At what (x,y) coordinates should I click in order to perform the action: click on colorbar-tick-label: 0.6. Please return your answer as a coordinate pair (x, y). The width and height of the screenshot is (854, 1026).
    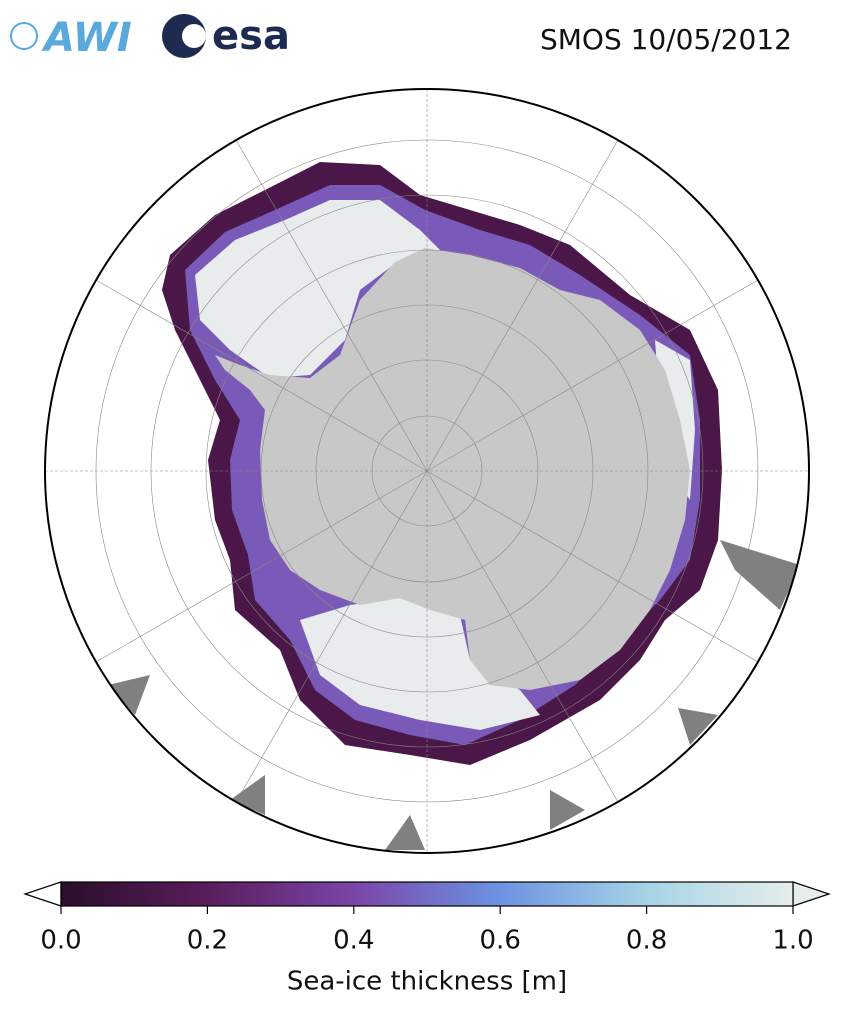
    Looking at the image, I should click on (500, 941).